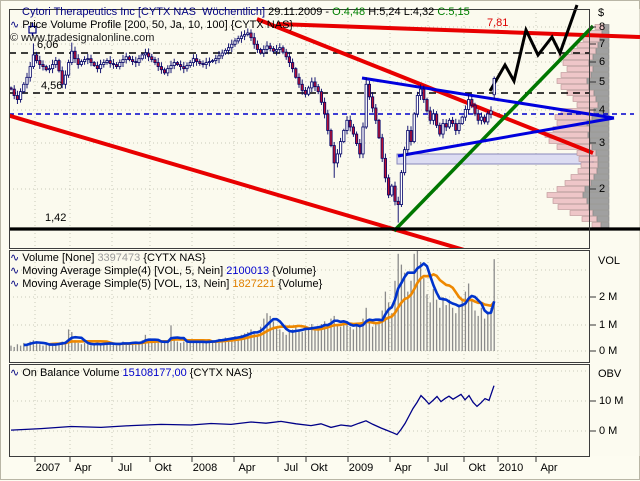  Describe the element at coordinates (349, 11) in the screenshot. I see `quote-open: O:4,48` at that location.